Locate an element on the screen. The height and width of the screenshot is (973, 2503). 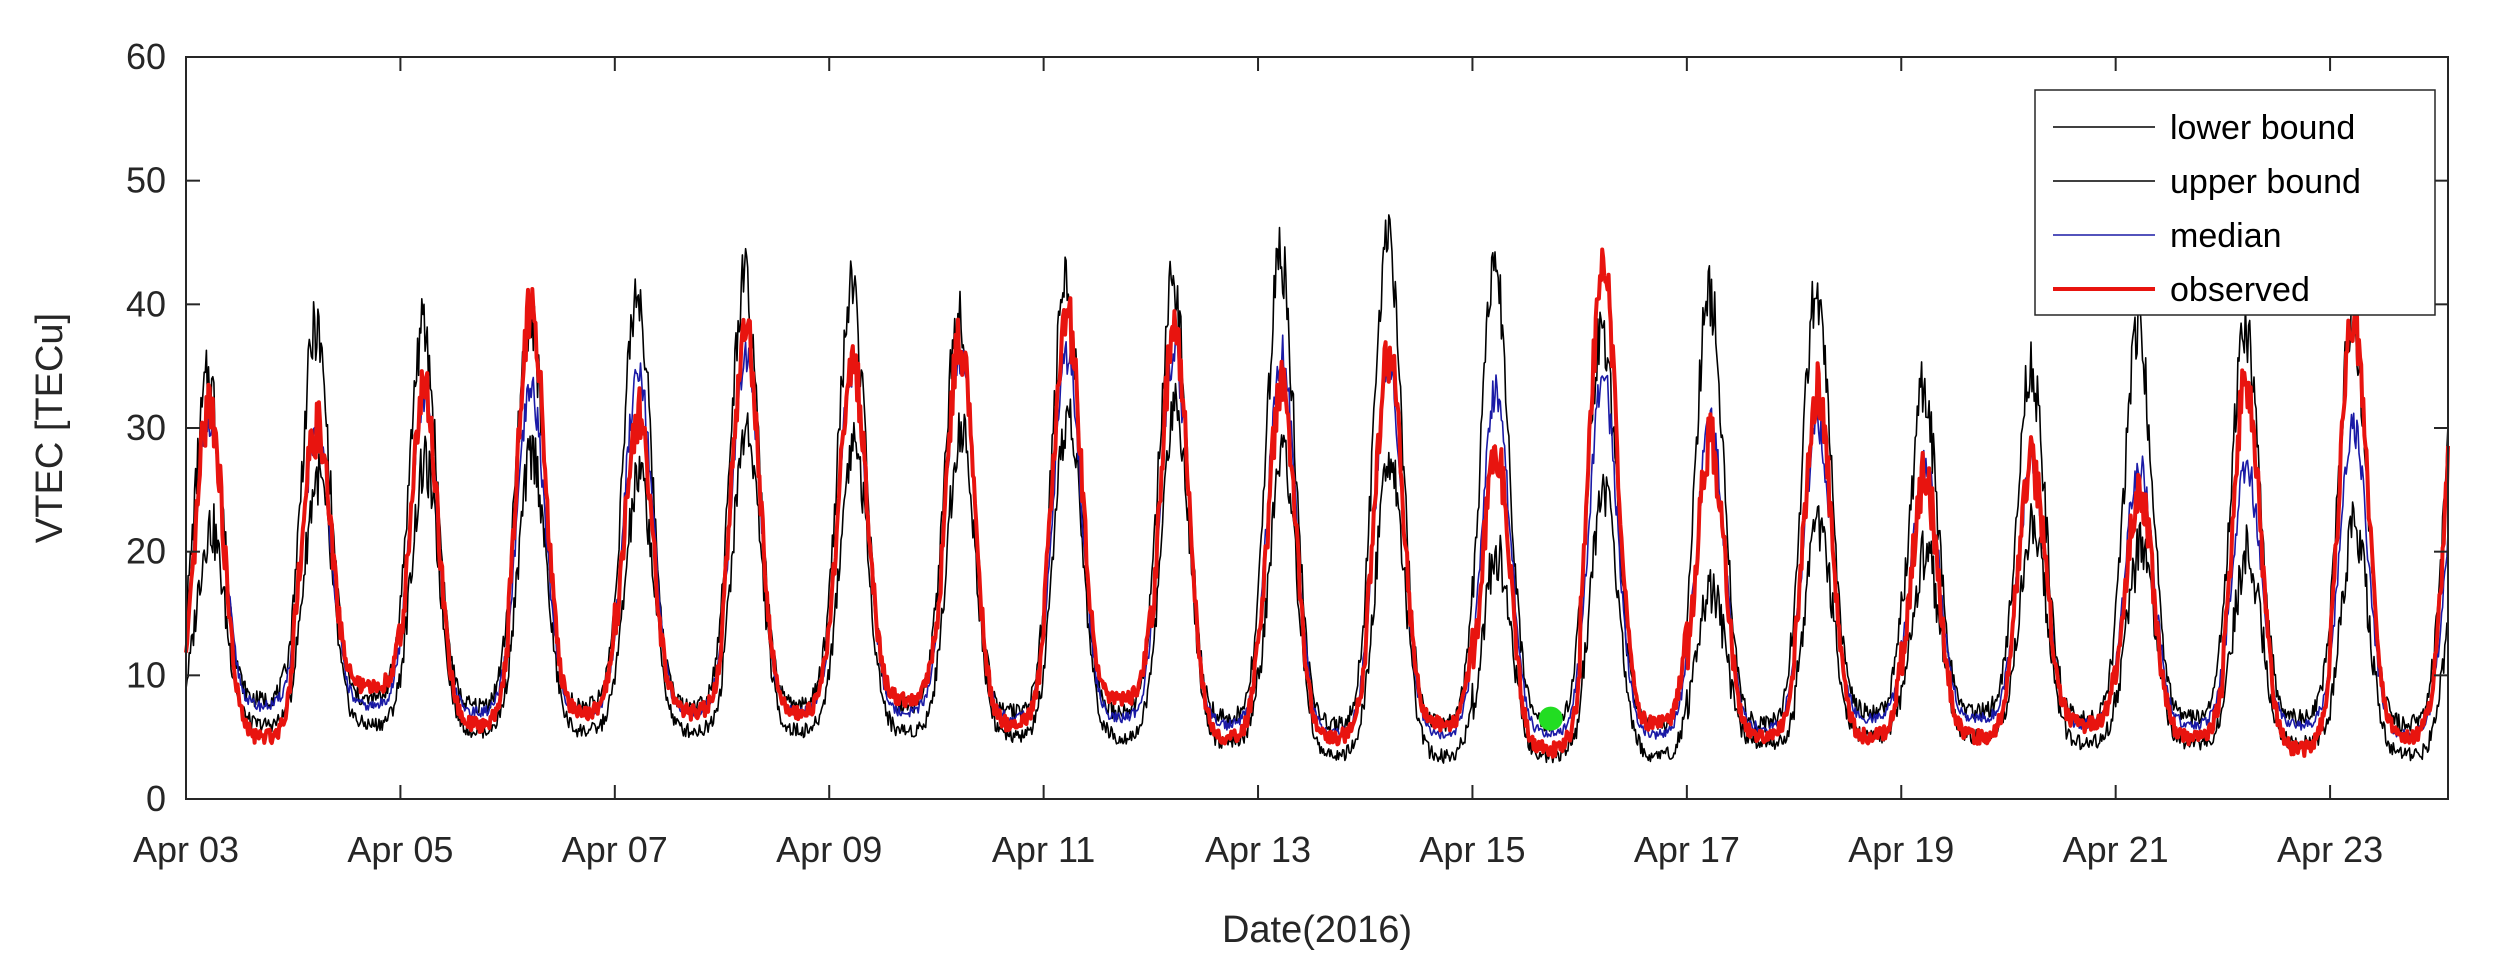
y-tick-label: 50 is located at coordinates (146, 180).